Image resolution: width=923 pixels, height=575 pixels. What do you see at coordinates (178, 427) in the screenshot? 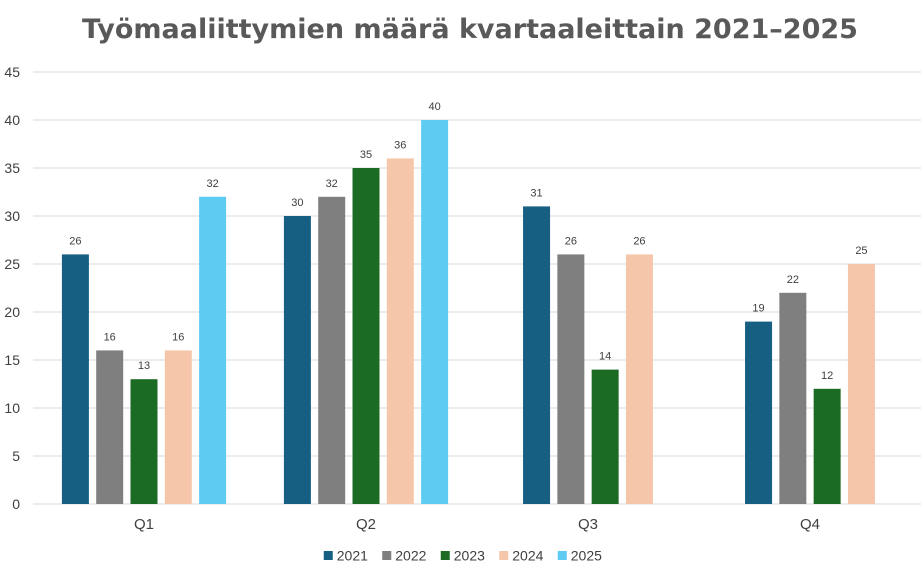
I see `bar-2024-Q1` at bounding box center [178, 427].